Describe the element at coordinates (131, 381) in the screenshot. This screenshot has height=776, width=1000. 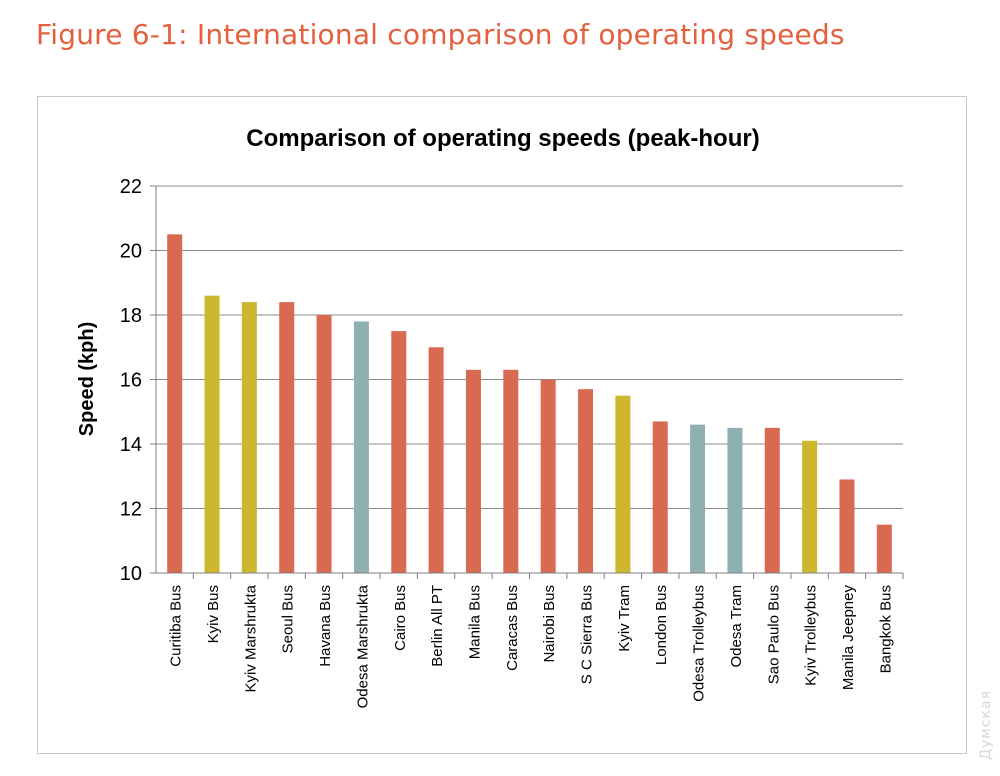
I see `y-tick-label: 16` at that location.